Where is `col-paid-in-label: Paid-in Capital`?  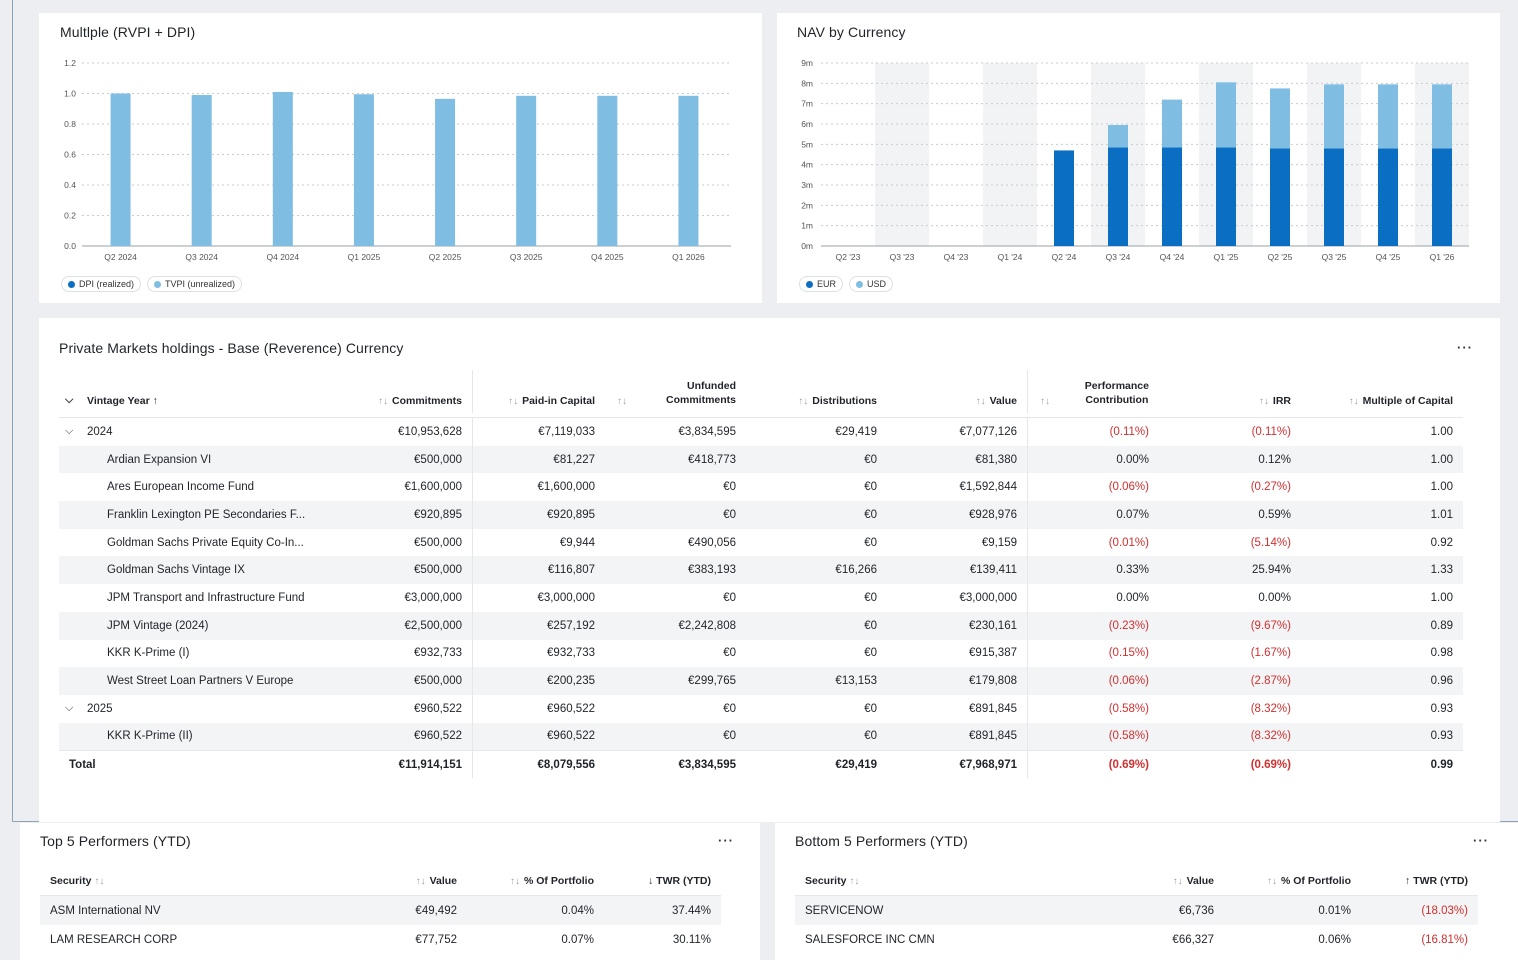 col-paid-in-label: Paid-in Capital is located at coordinates (558, 401).